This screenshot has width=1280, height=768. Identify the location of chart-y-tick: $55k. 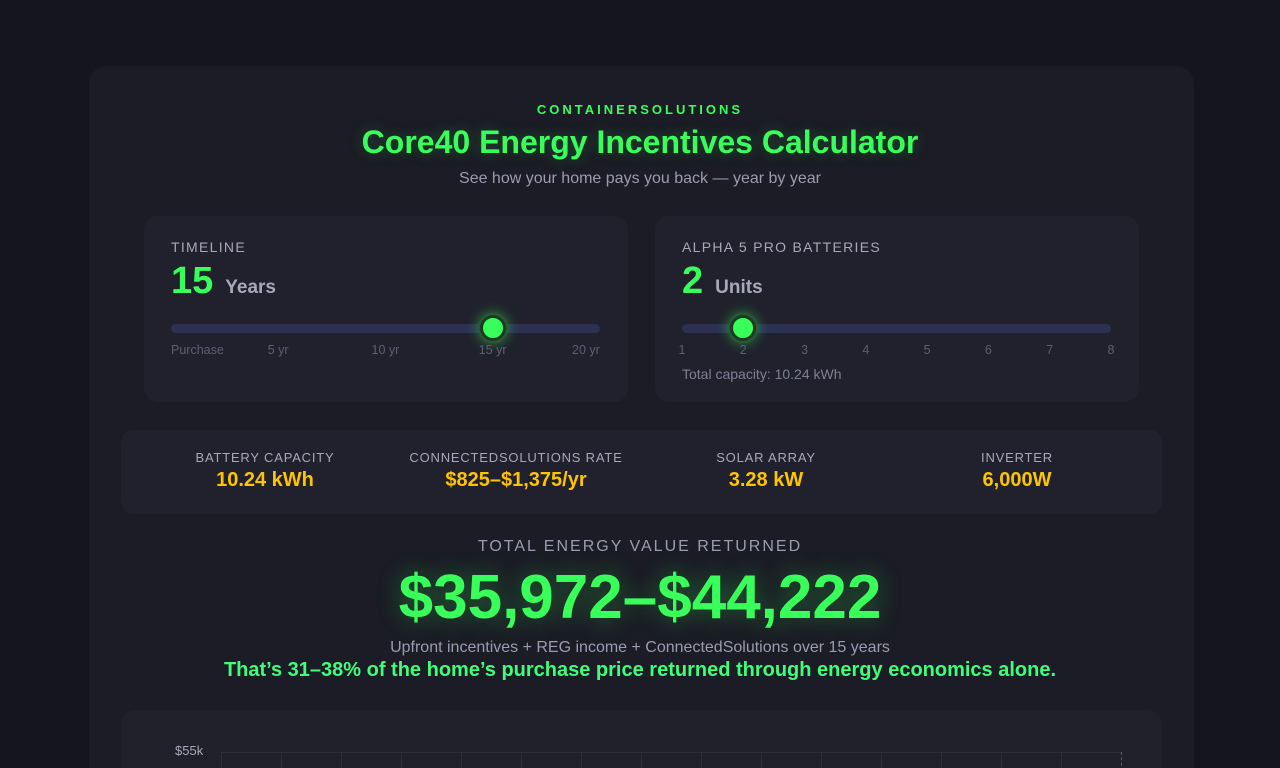
(189, 750).